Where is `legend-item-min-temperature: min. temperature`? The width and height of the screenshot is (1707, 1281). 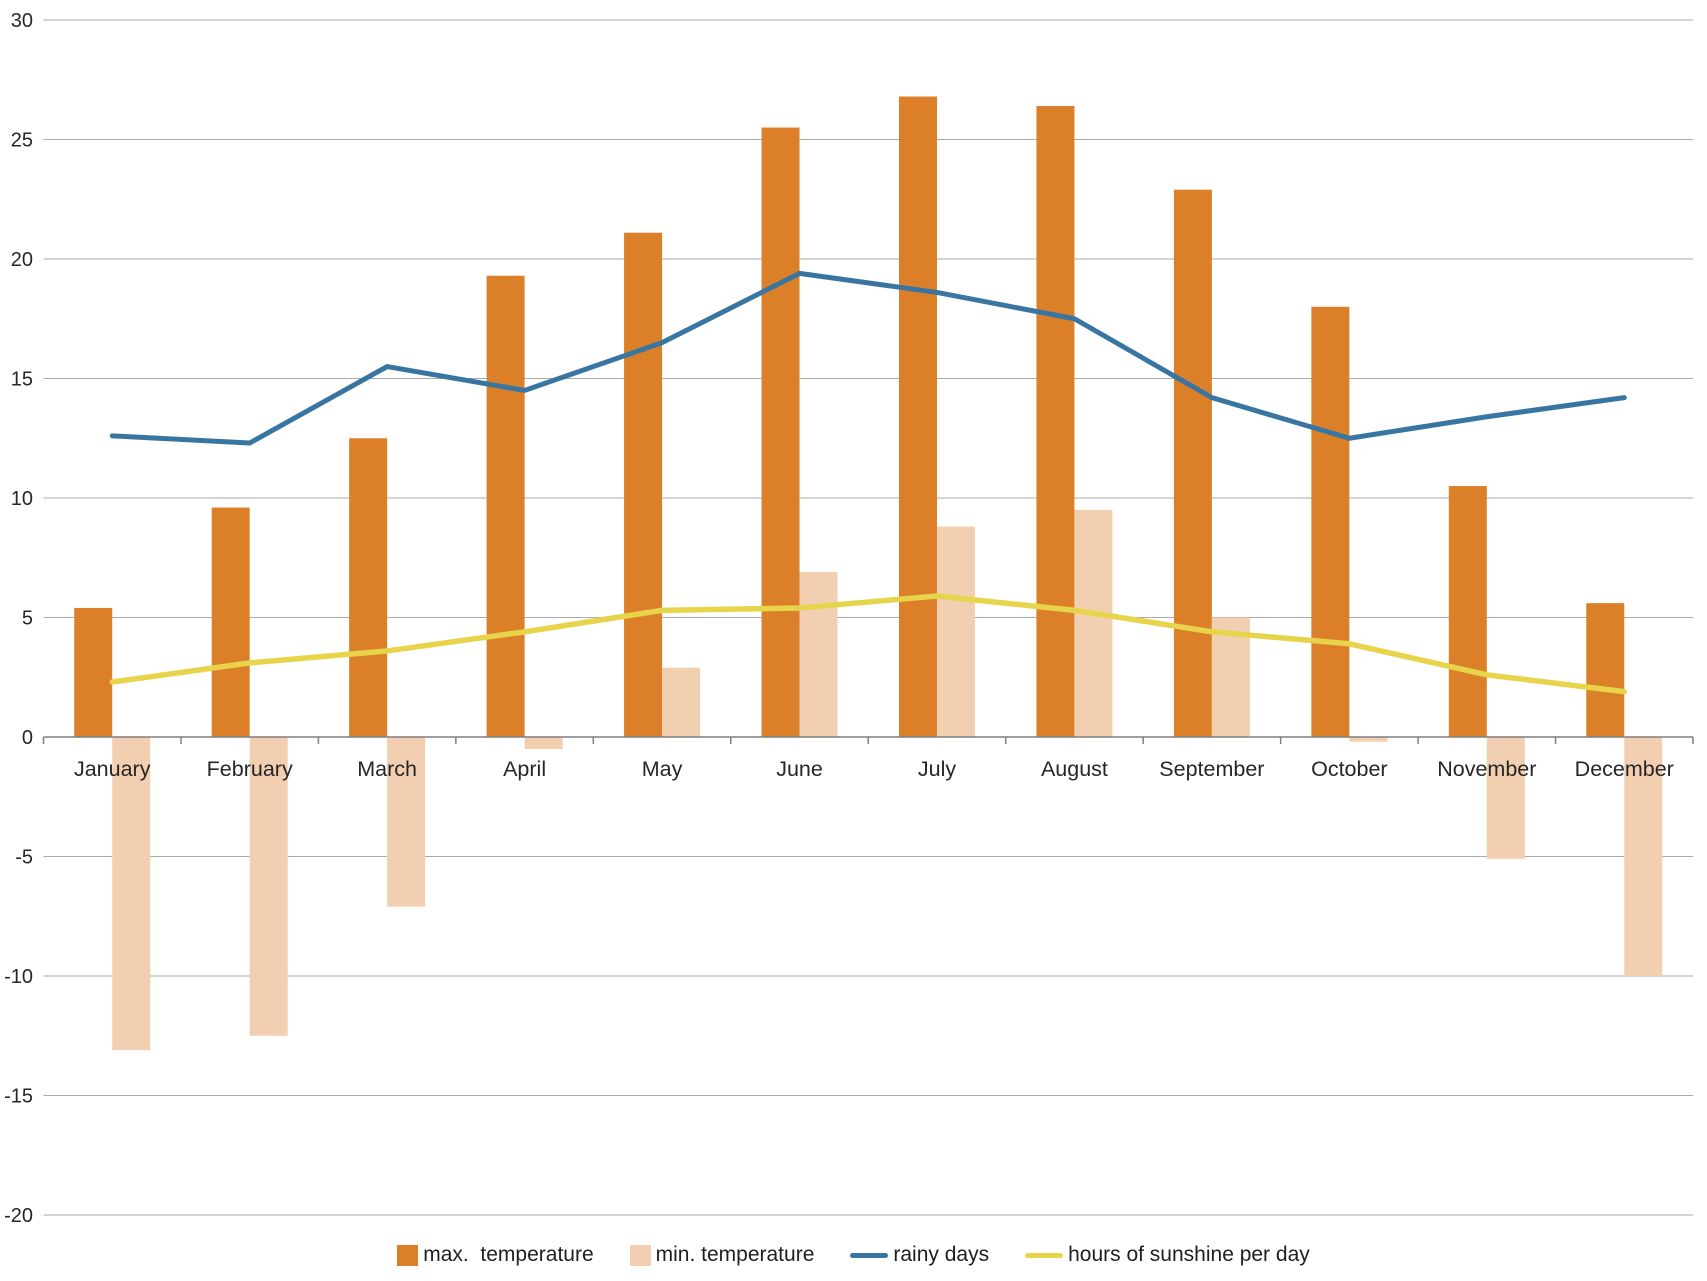
legend-item-min-temperature: min. temperature is located at coordinates (722, 1255).